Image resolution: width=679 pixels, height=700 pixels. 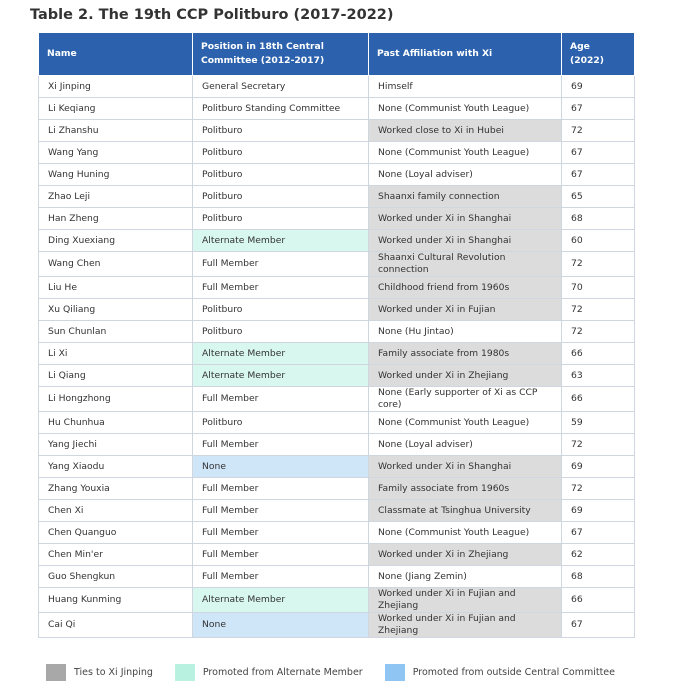 What do you see at coordinates (598, 54) in the screenshot?
I see `header-cell: Age (2022)` at bounding box center [598, 54].